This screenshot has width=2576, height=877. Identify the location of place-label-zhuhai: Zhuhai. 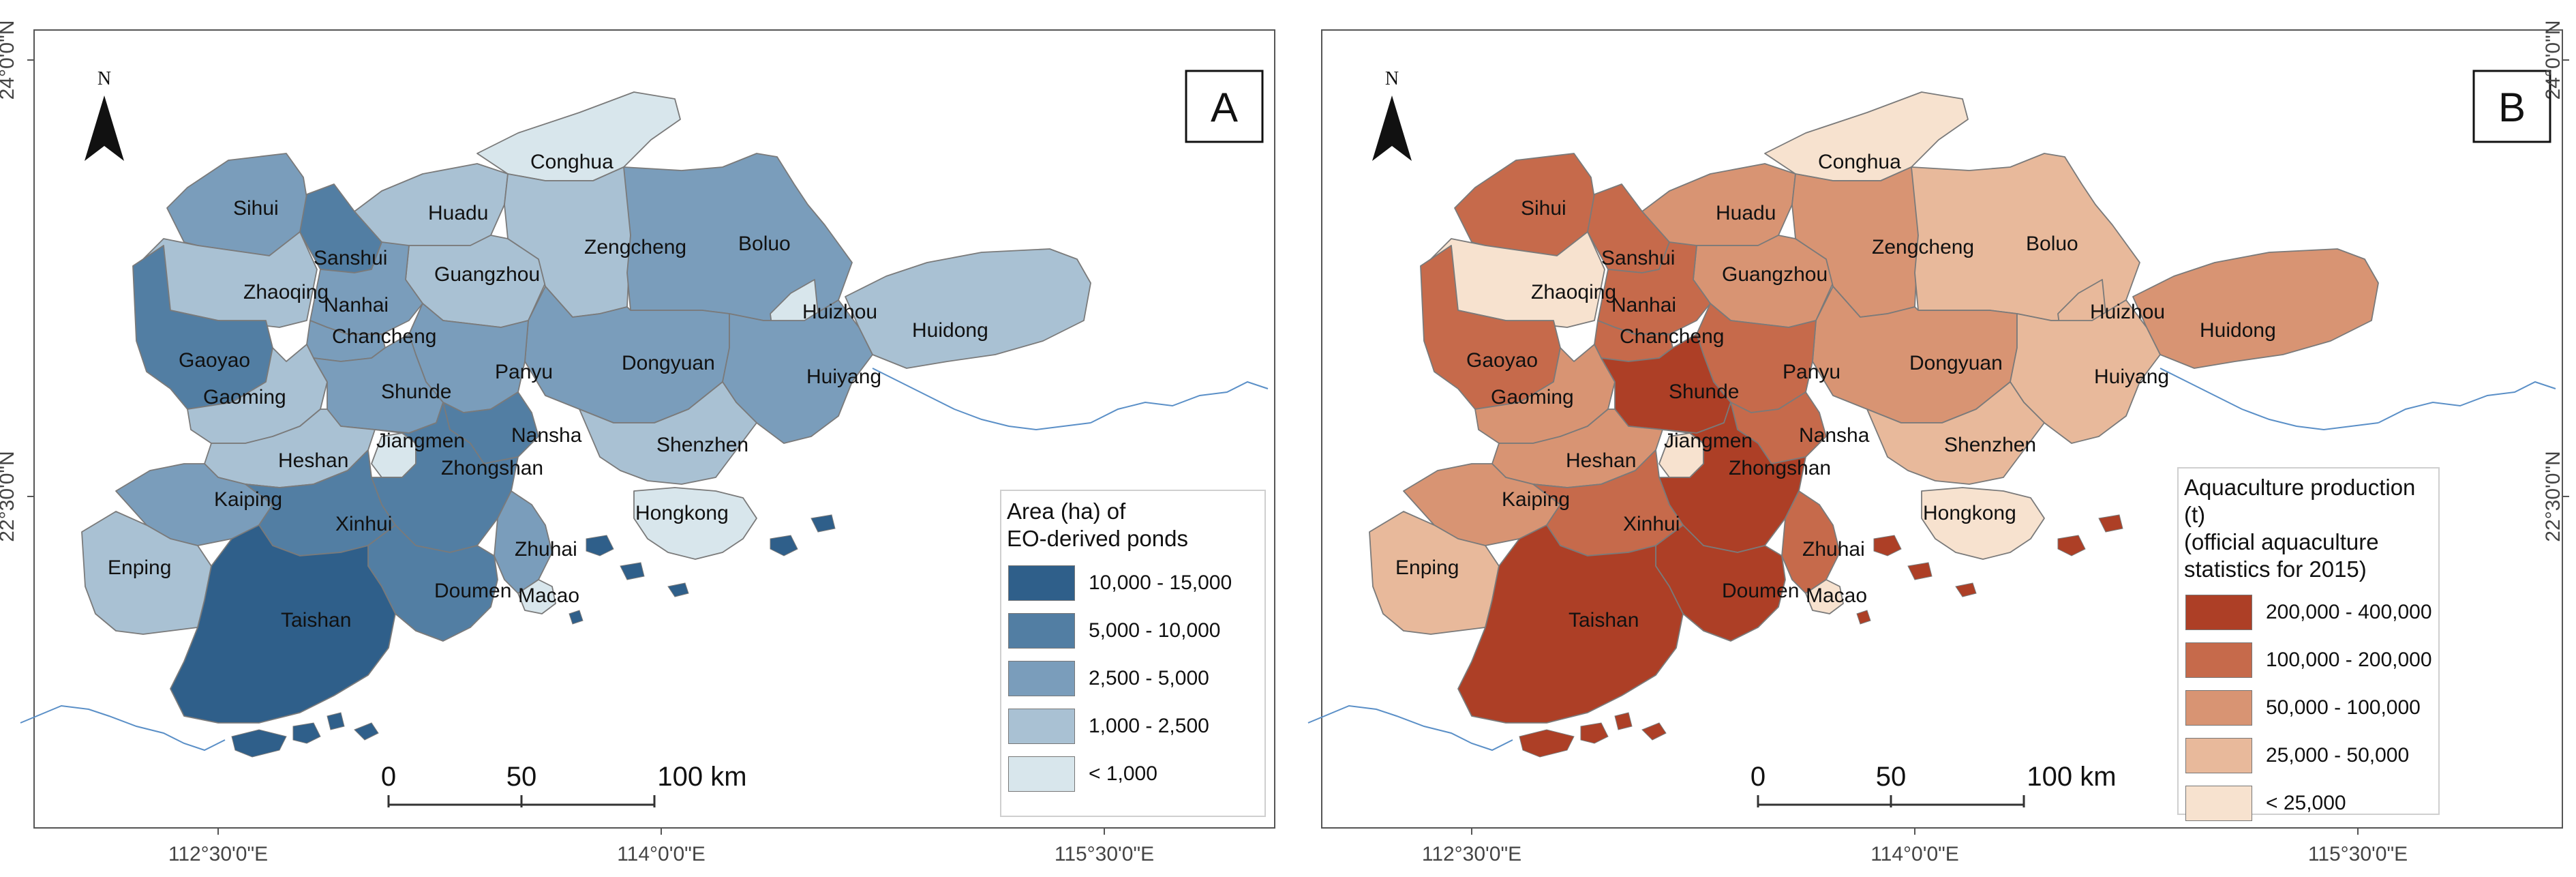
(546, 549).